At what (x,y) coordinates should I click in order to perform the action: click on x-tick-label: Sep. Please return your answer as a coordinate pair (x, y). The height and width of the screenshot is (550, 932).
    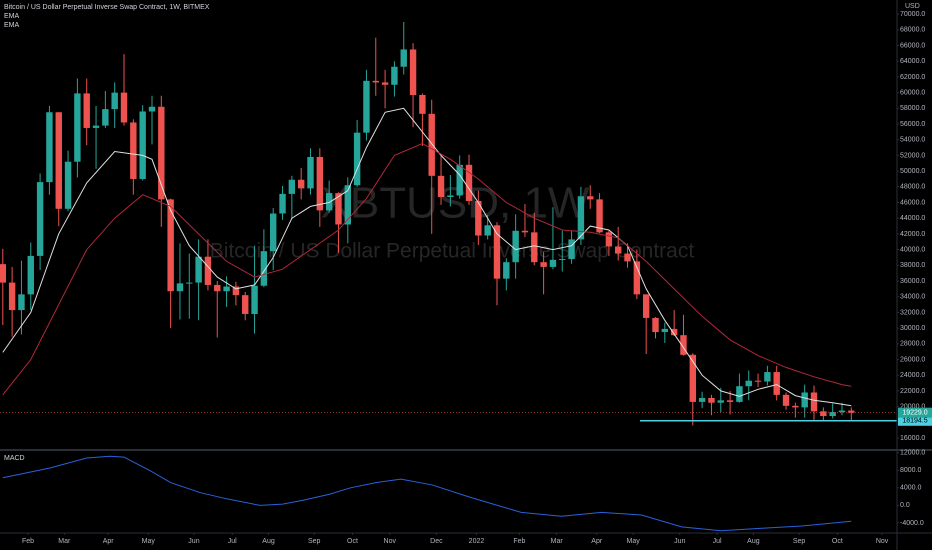
    Looking at the image, I should click on (799, 541).